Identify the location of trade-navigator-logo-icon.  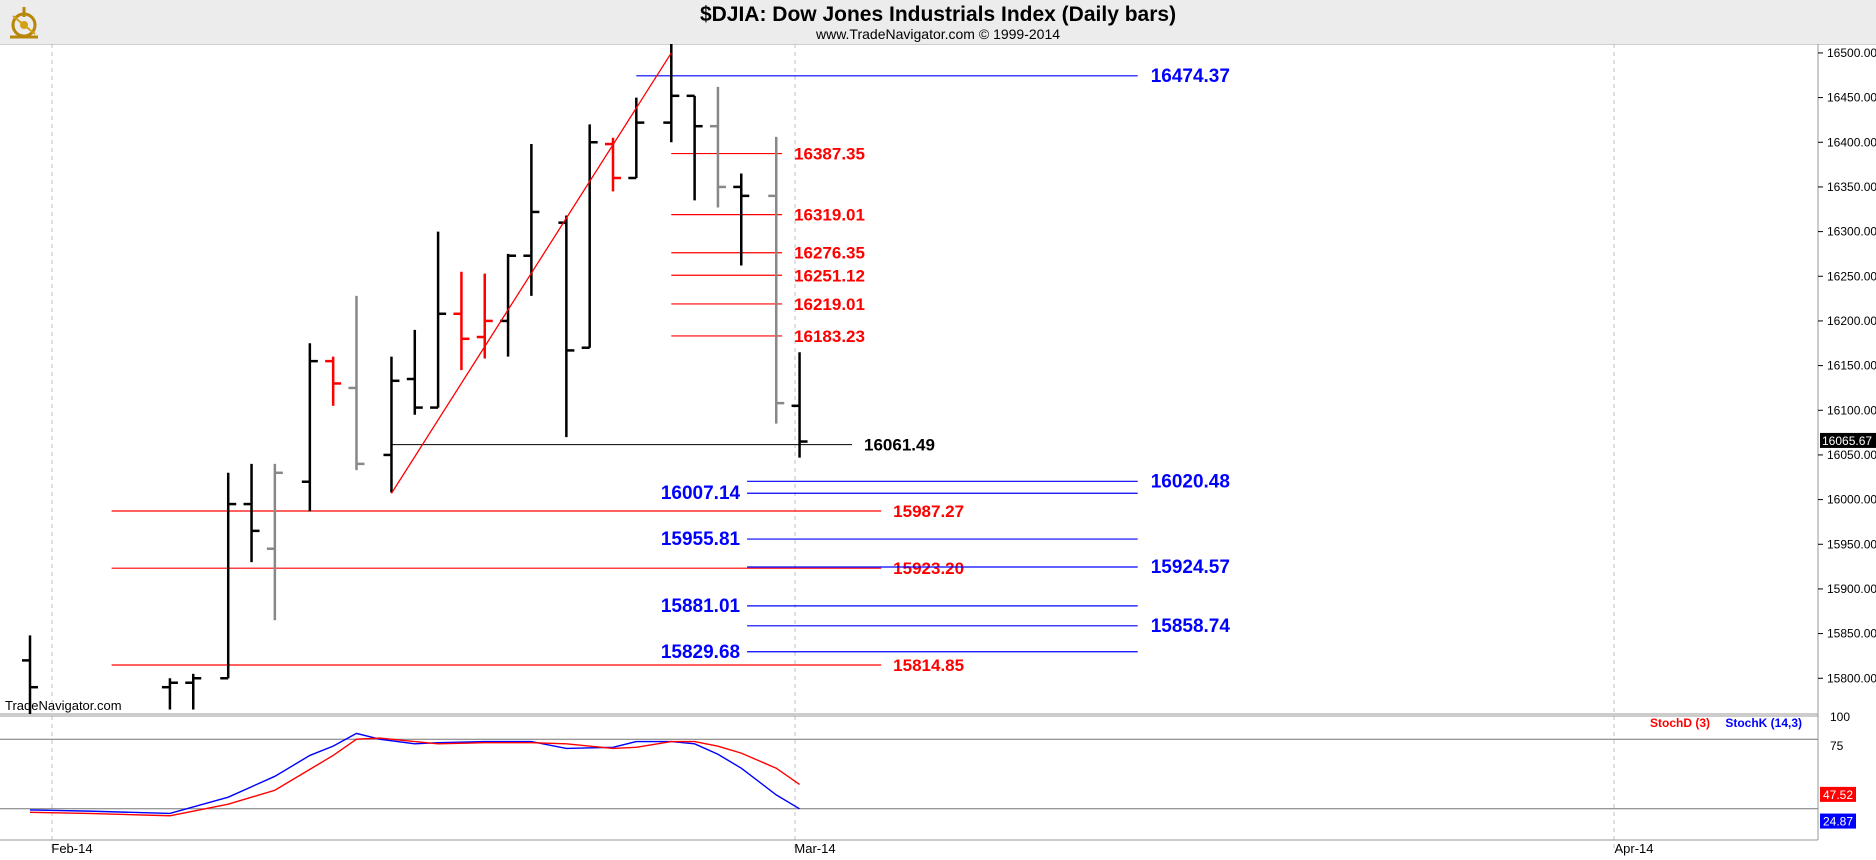
(24, 23).